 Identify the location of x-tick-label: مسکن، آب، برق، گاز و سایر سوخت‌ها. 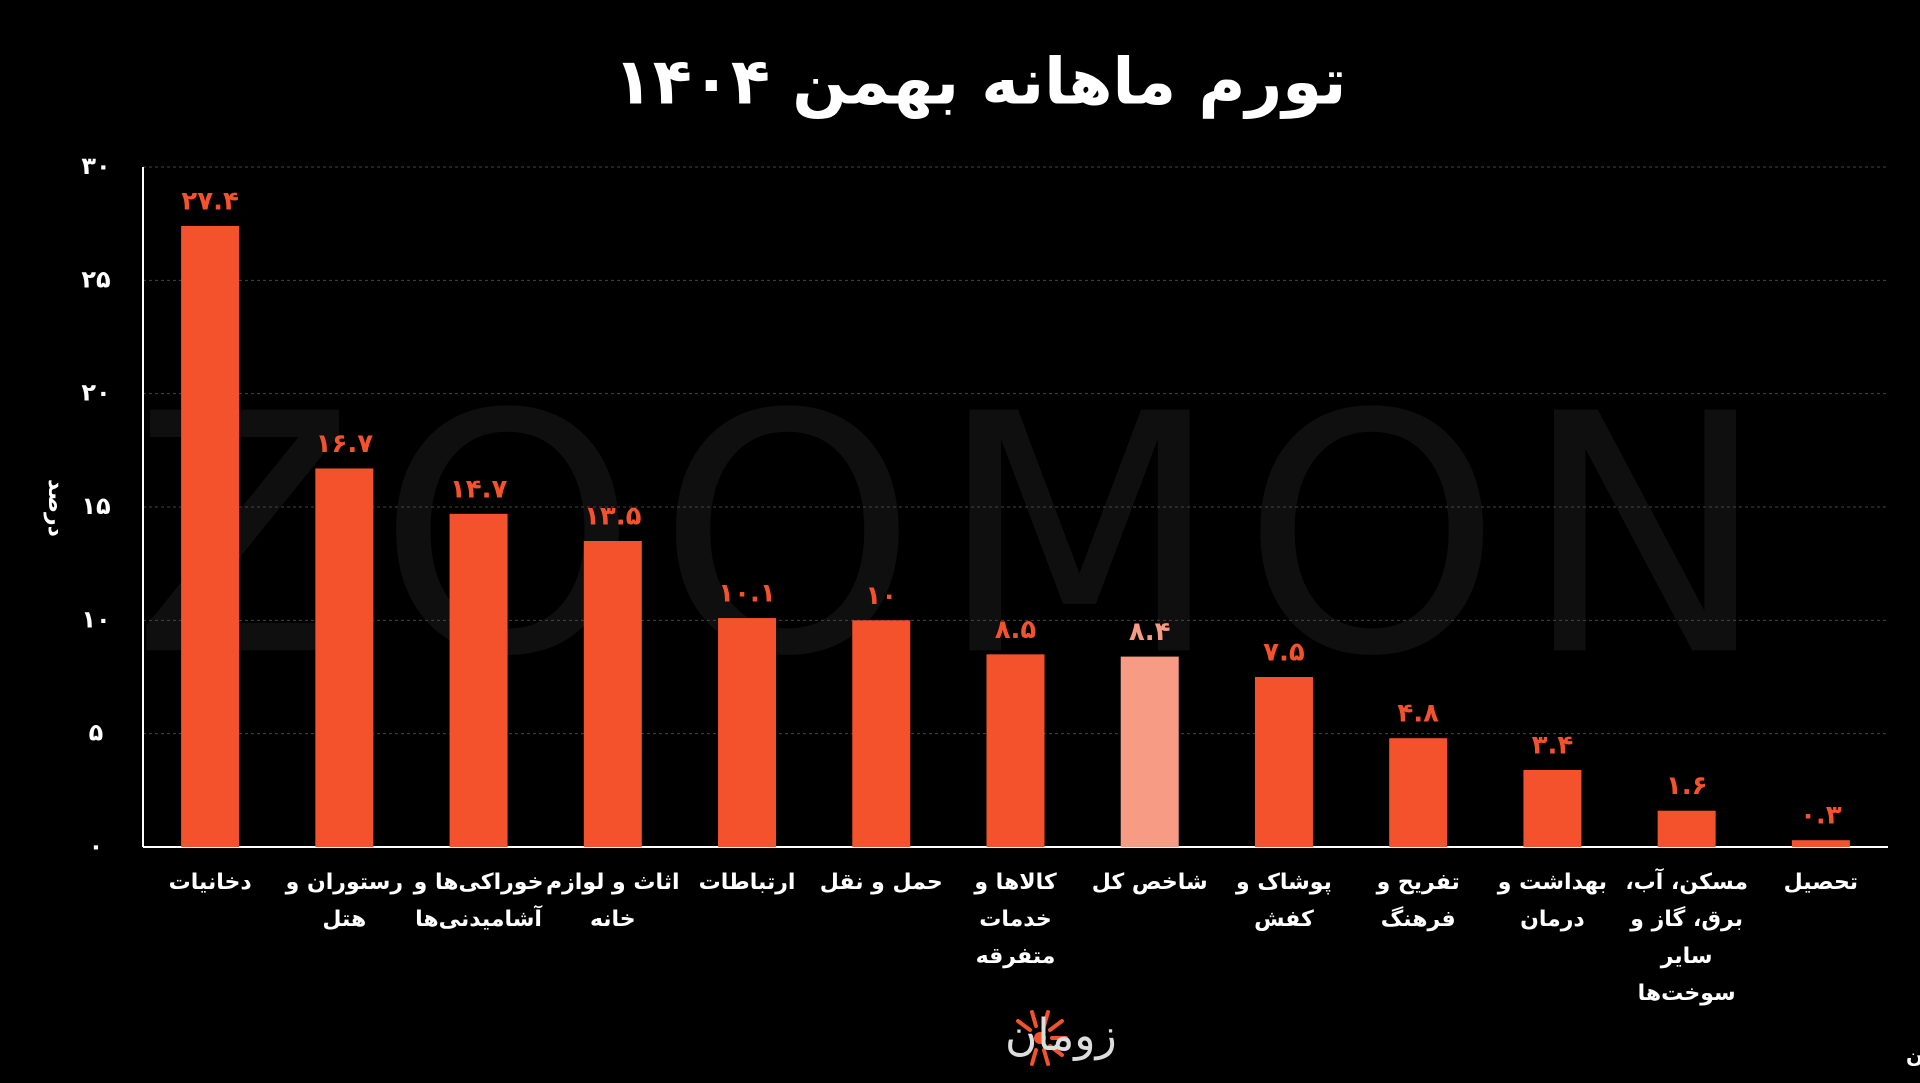
(1686, 938).